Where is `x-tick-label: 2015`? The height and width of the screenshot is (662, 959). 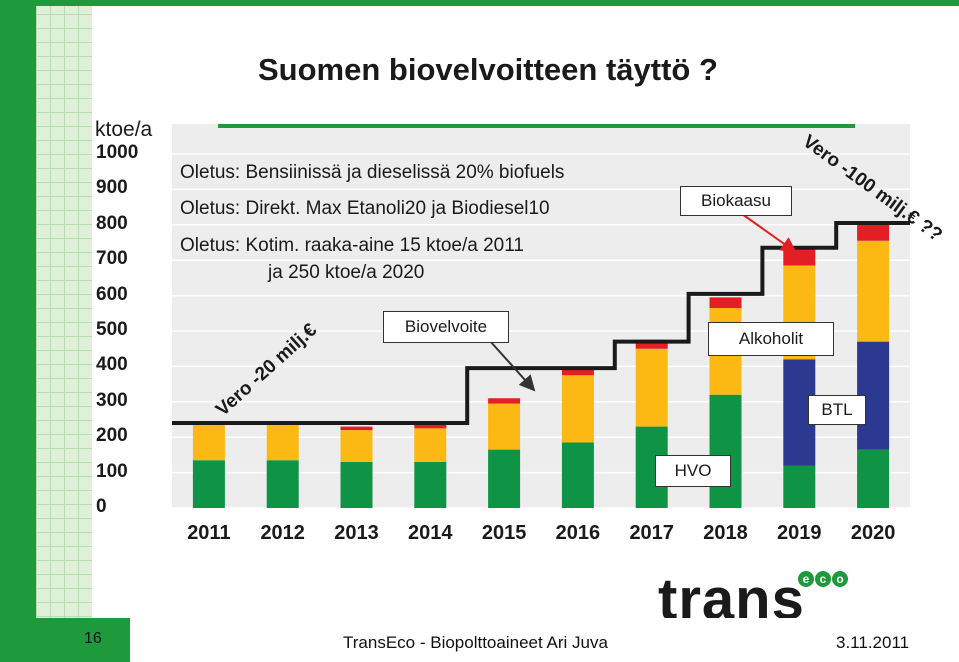
x-tick-label: 2015 is located at coordinates (504, 533).